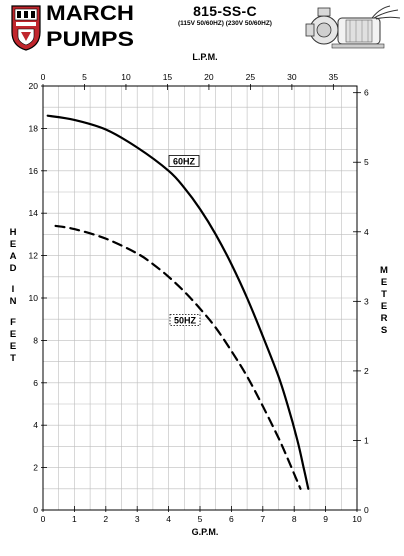 The width and height of the screenshot is (404, 556). Describe the element at coordinates (225, 23) in the screenshot. I see `voltage-subtitle: (115V 50/60HZ) (230V 50/60HZ)` at that location.